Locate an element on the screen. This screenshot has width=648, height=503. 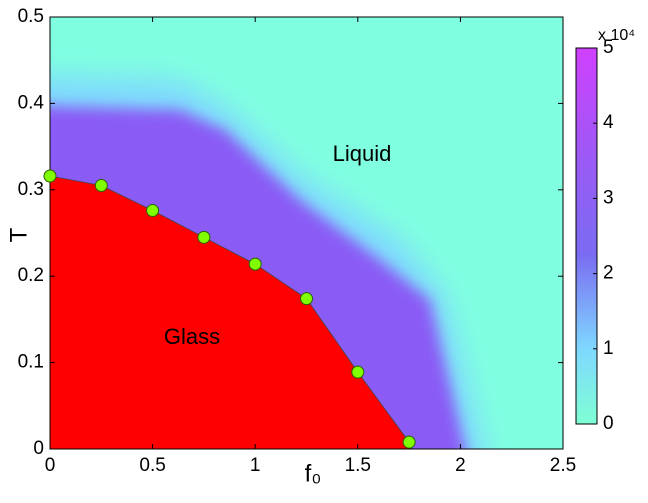
annotation: Liquid is located at coordinates (362, 153).